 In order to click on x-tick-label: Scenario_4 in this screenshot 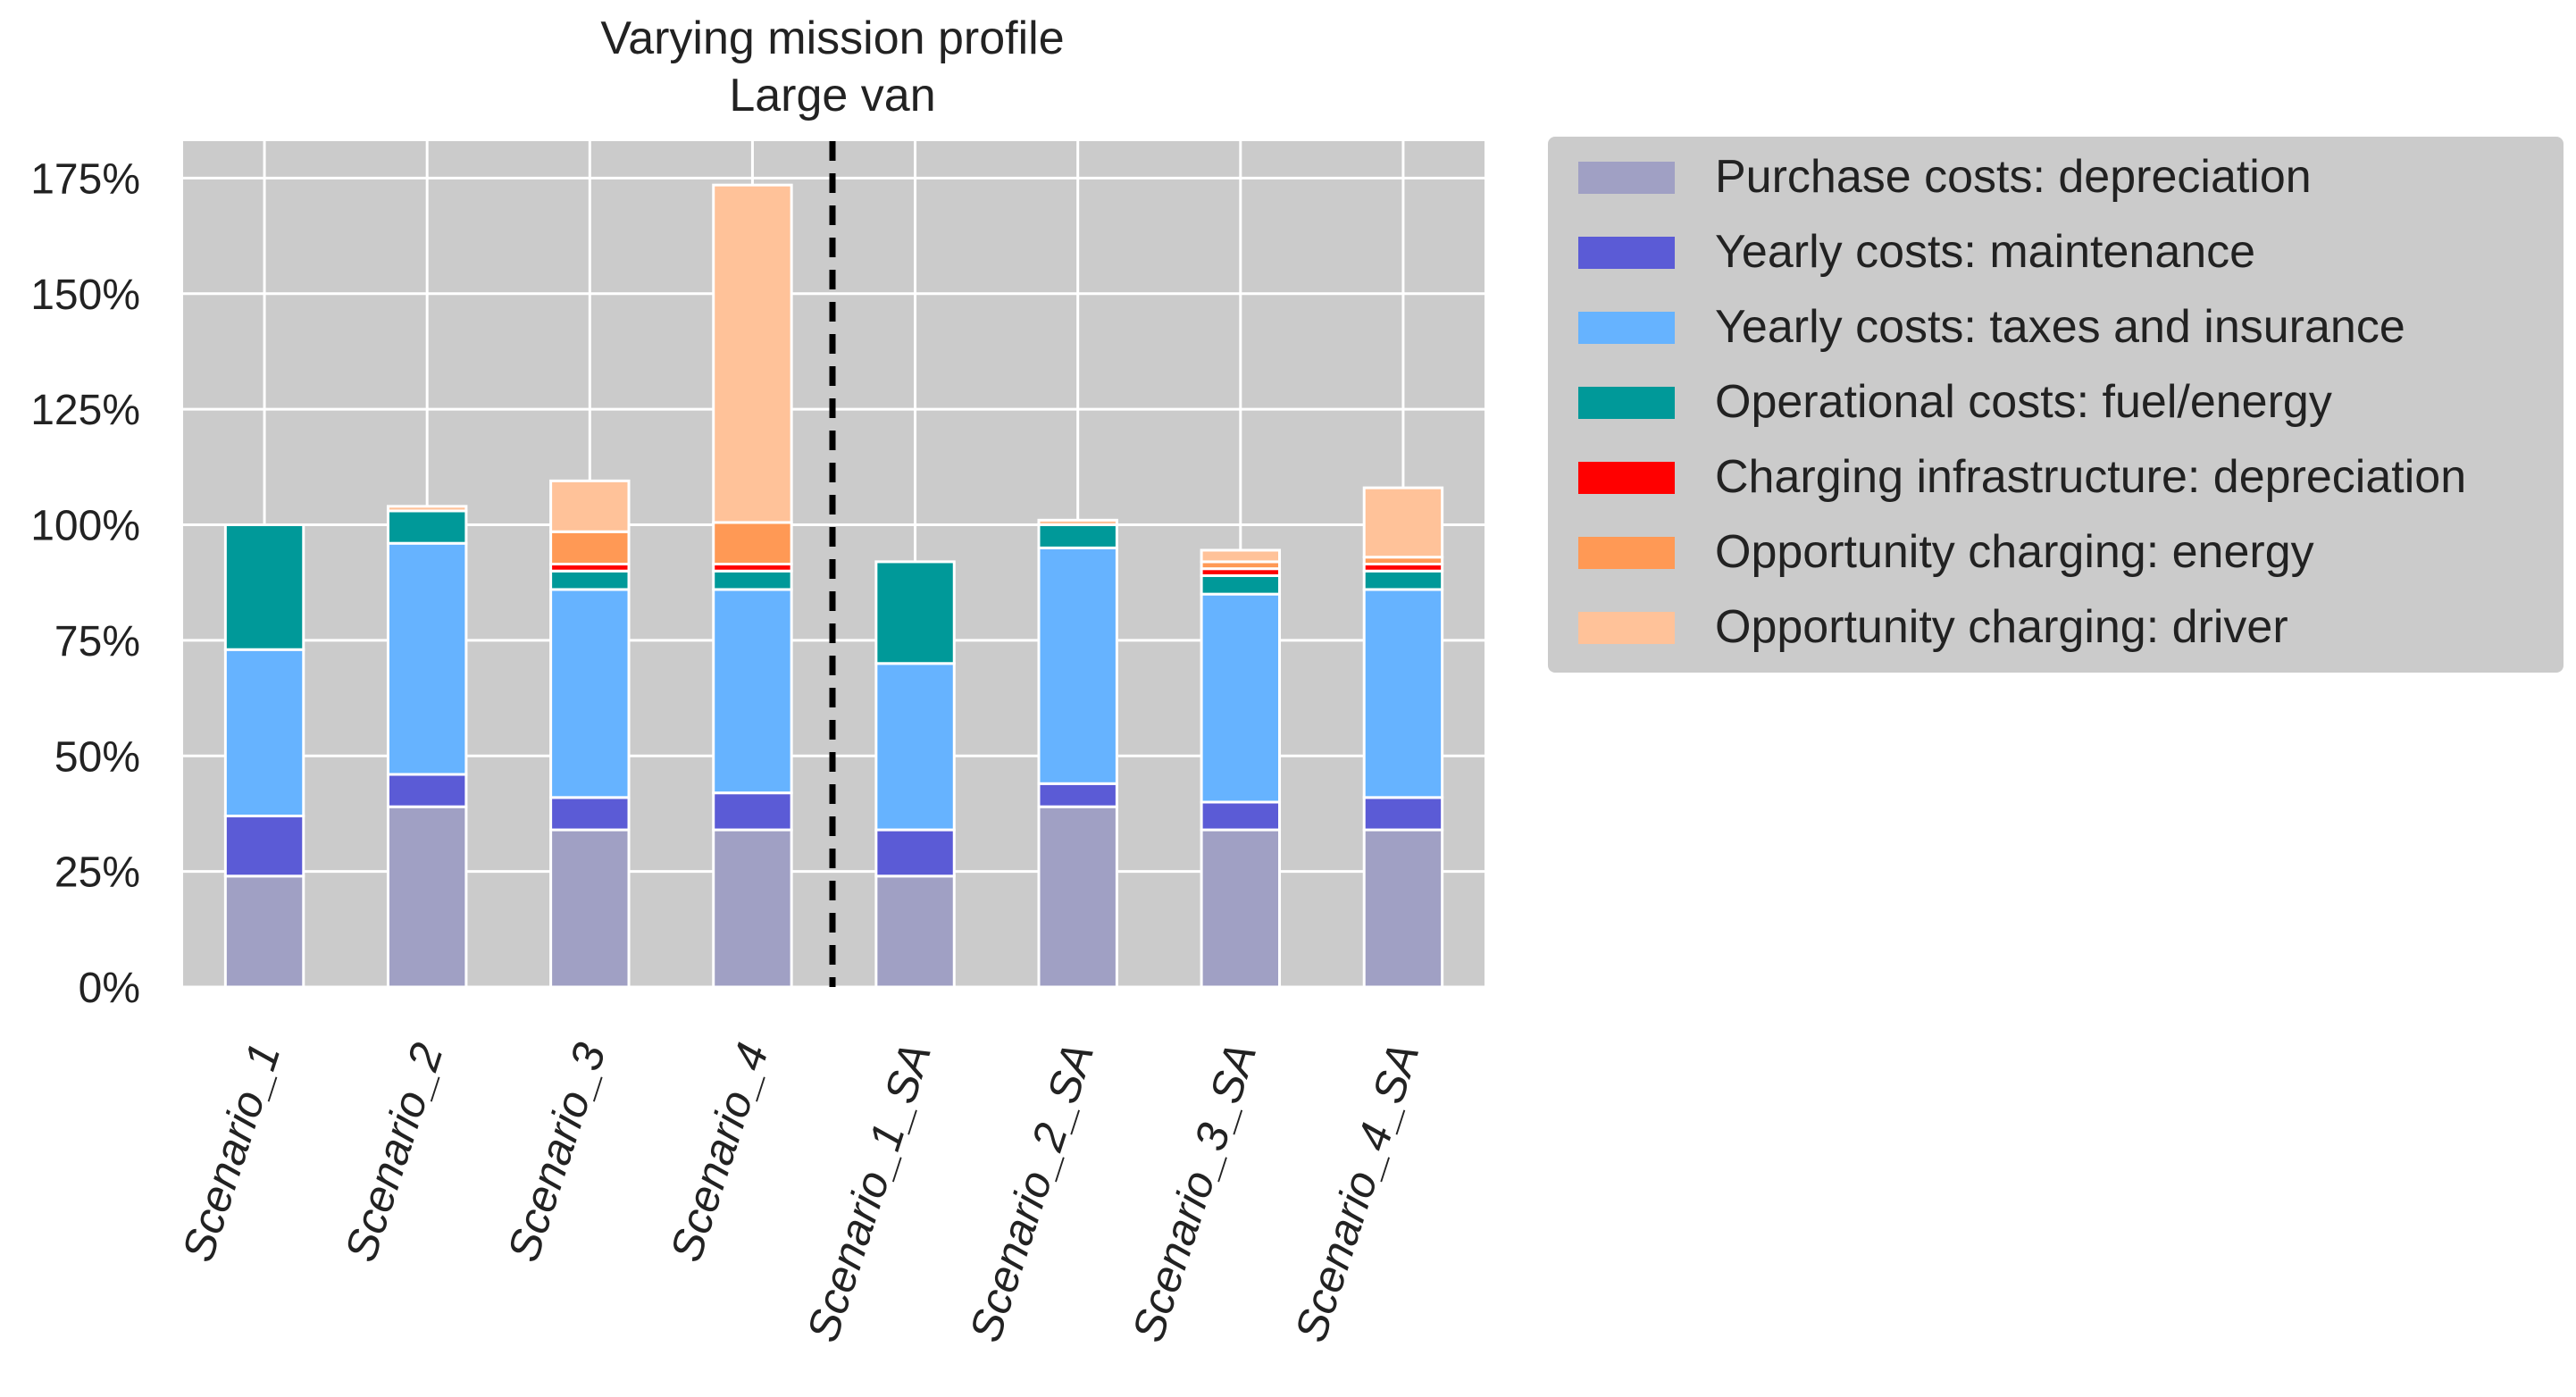, I will do `click(719, 1152)`.